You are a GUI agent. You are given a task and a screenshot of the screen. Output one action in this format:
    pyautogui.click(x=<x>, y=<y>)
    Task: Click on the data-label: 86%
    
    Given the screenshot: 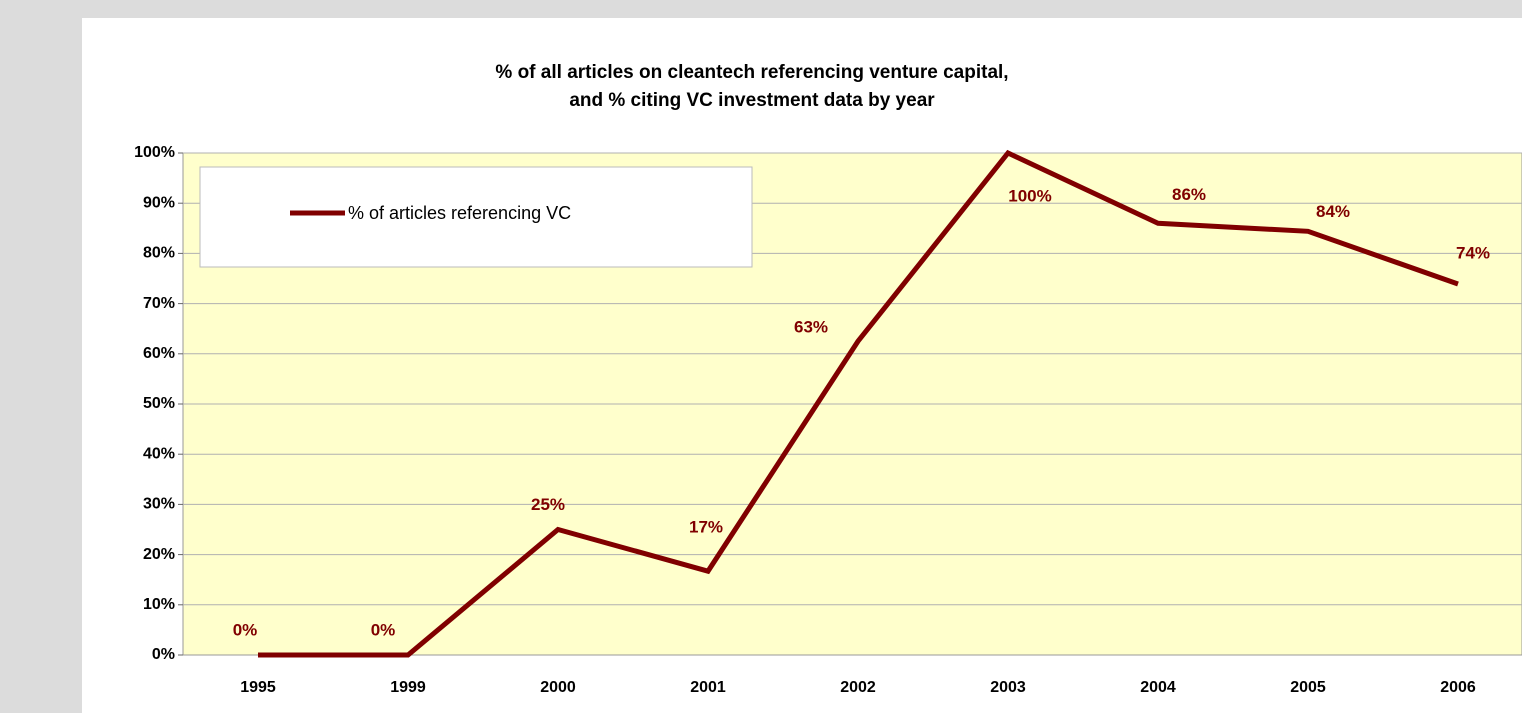 What is the action you would take?
    pyautogui.click(x=1189, y=194)
    